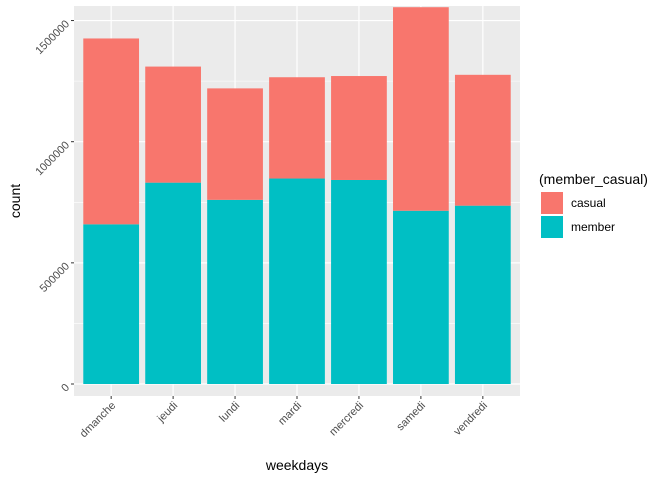  Describe the element at coordinates (235, 144) in the screenshot. I see `bar-casual-lundi` at that location.